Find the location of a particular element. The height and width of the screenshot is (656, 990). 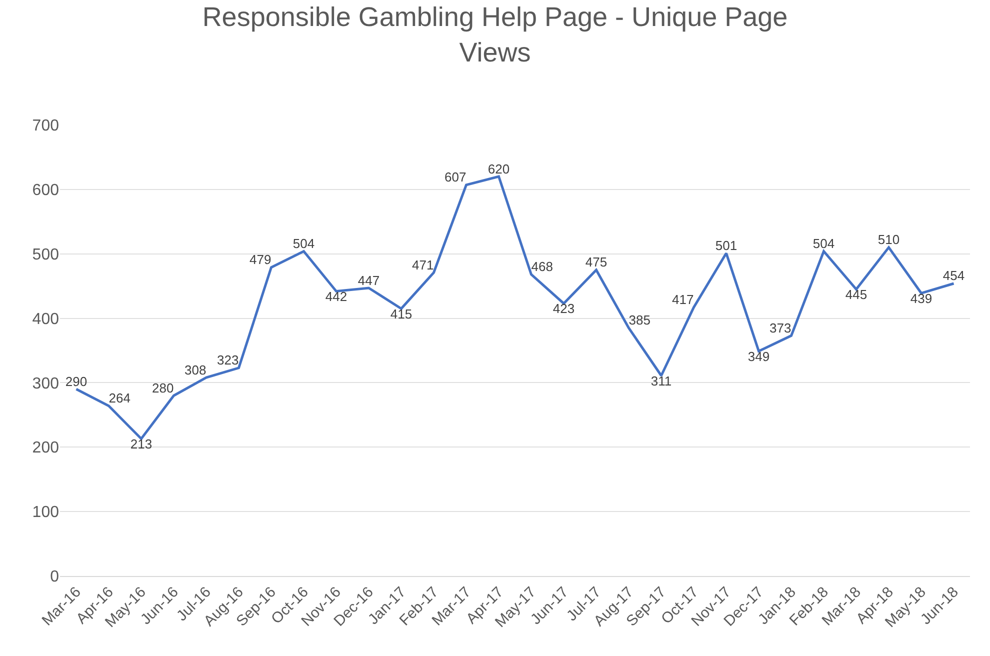

y-tick-label: 200 is located at coordinates (46, 448).